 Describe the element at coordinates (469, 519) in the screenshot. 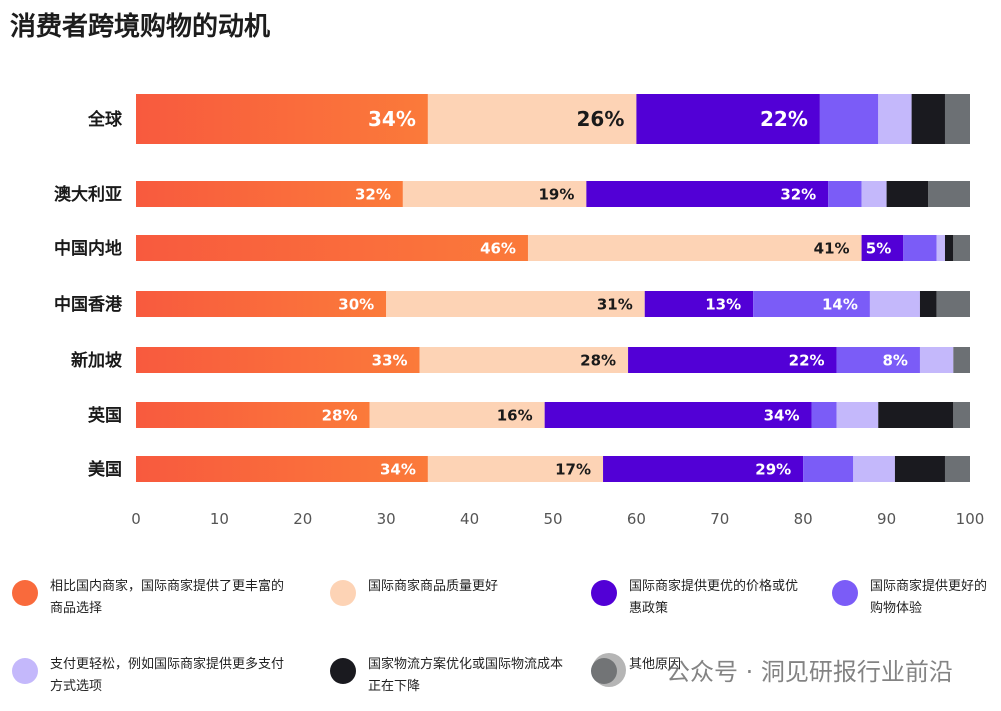

I see `x-tick-label: 40` at that location.